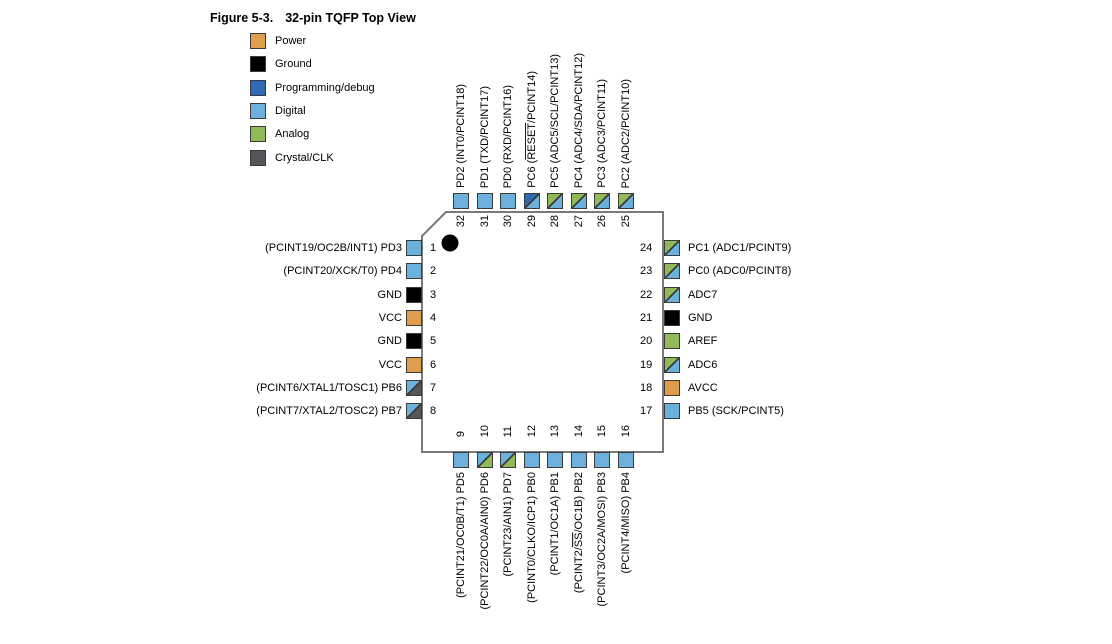 The image size is (1112, 644). Describe the element at coordinates (433, 365) in the screenshot. I see `pin-number-6: 6` at that location.